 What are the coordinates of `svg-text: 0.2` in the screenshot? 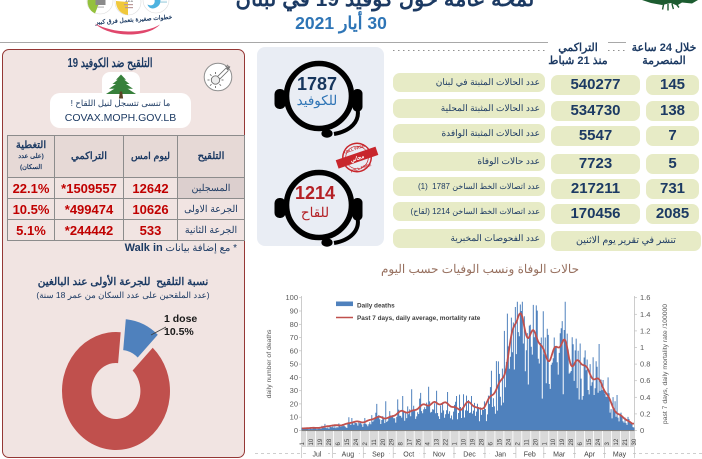 It's located at (645, 413).